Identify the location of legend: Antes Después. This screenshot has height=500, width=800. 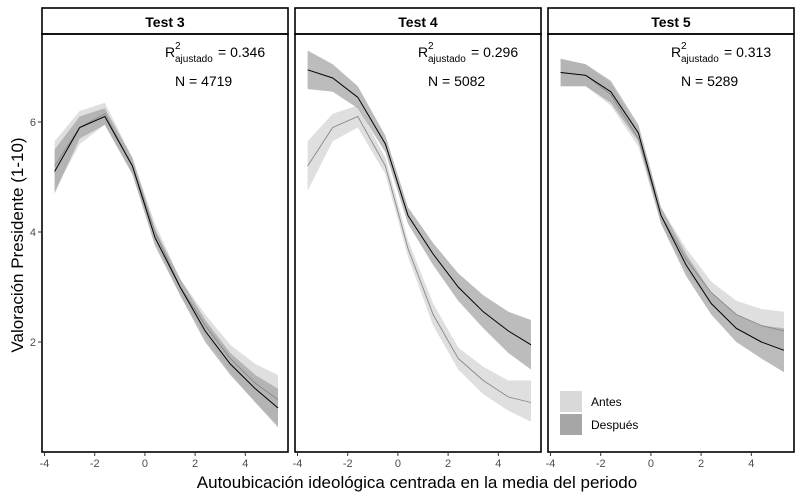
(599, 413).